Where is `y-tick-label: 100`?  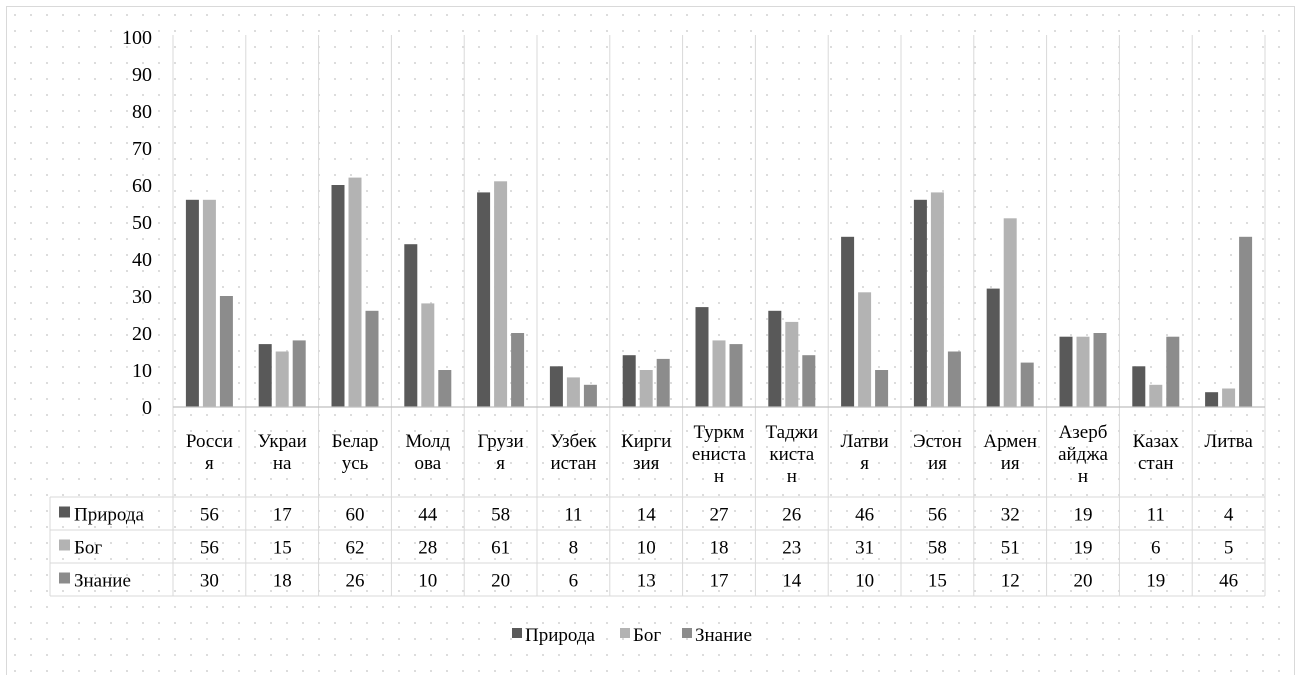
y-tick-label: 100 is located at coordinates (137, 38).